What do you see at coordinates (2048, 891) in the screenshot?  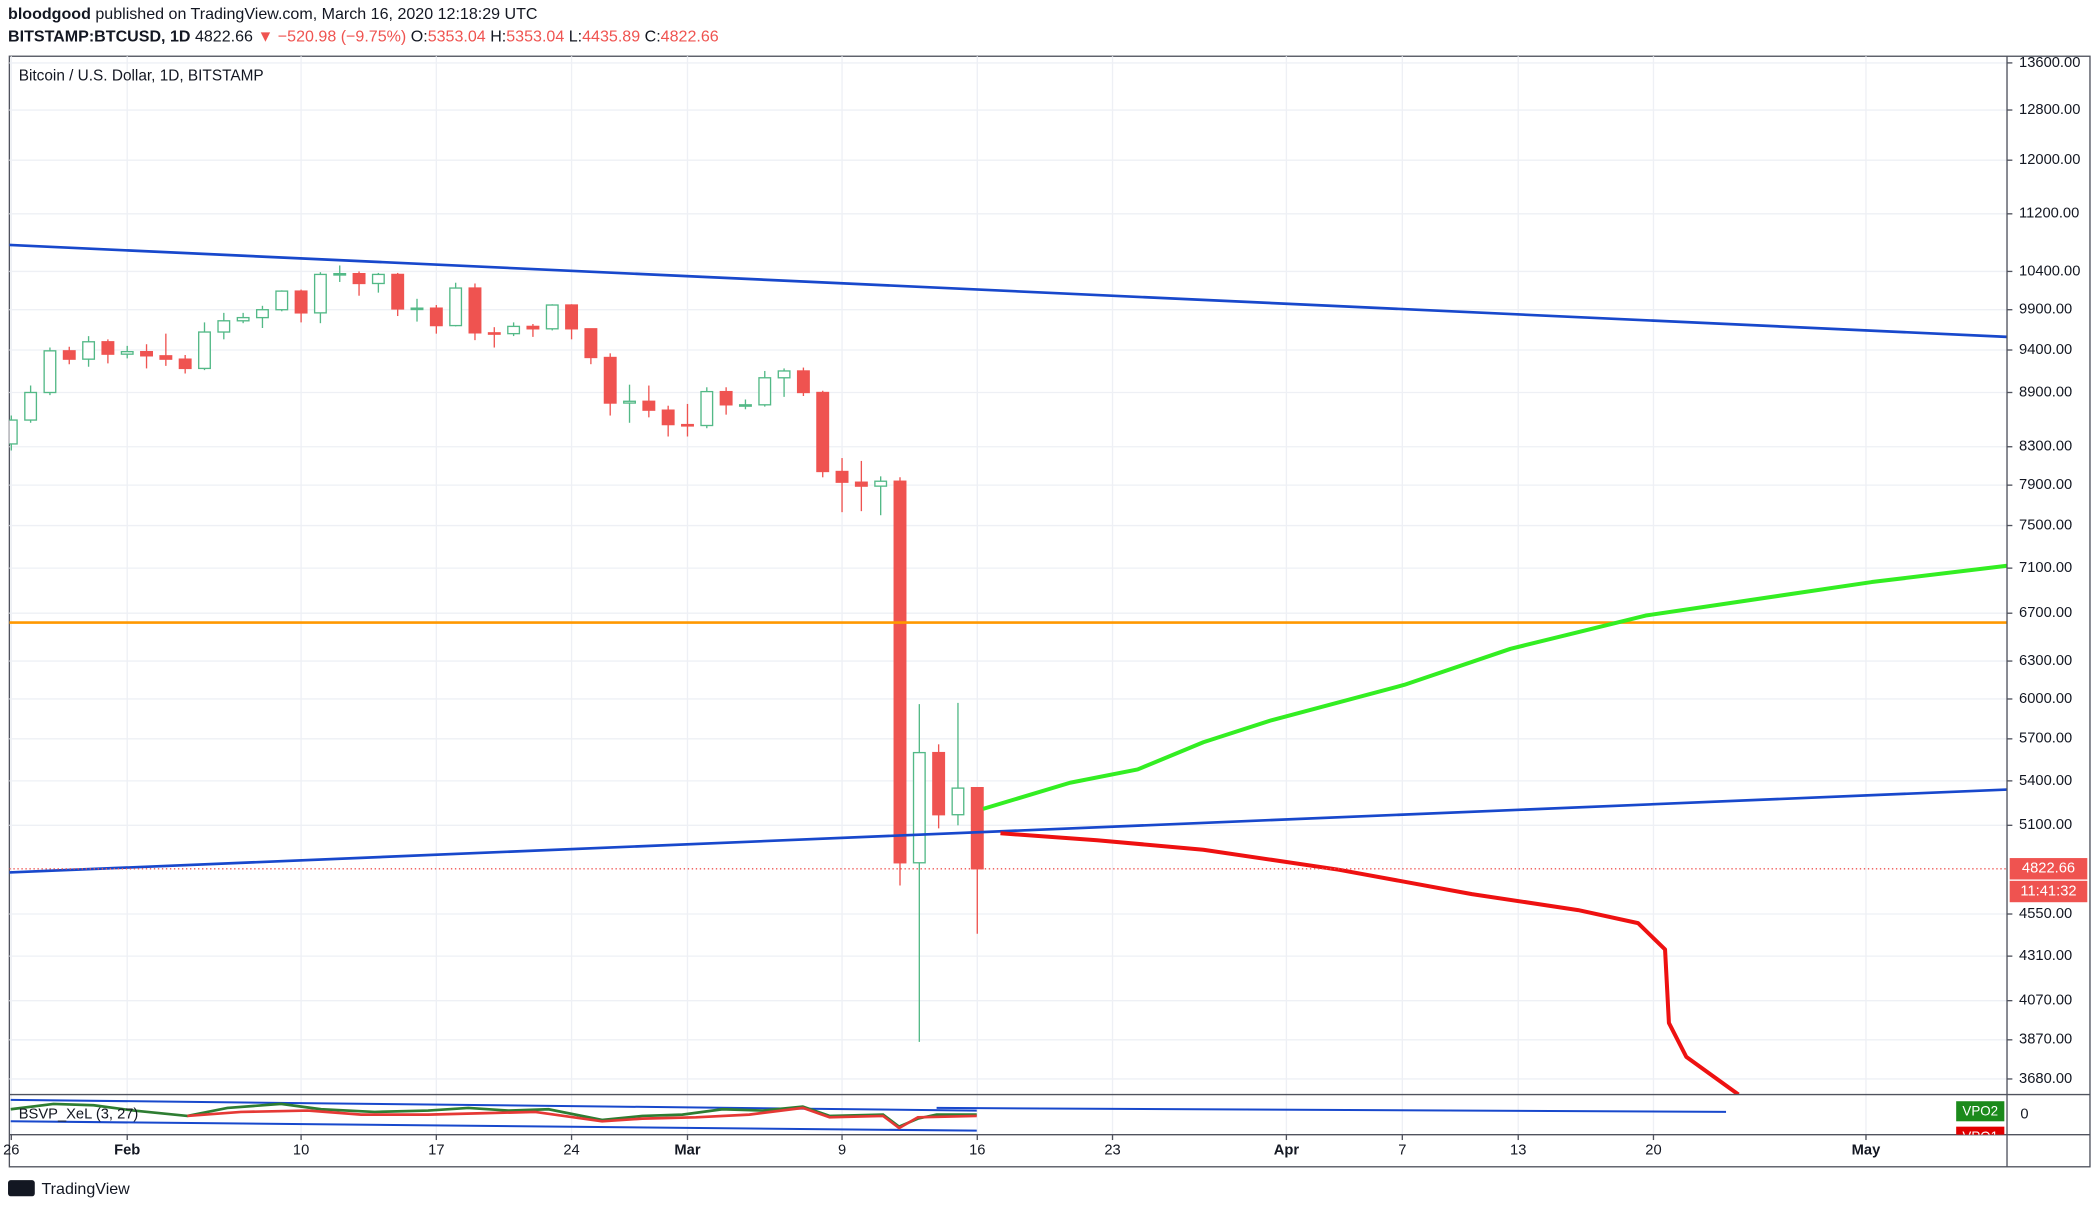 I see `countdown-label: 11:41:32` at bounding box center [2048, 891].